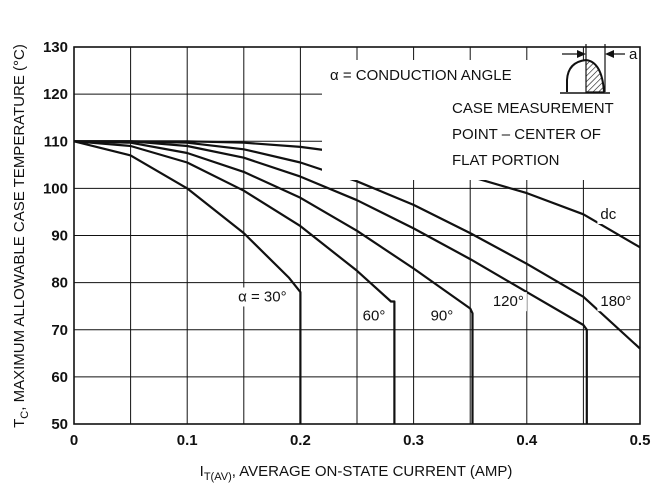  Describe the element at coordinates (59, 283) in the screenshot. I see `y-tick-label: 80` at that location.